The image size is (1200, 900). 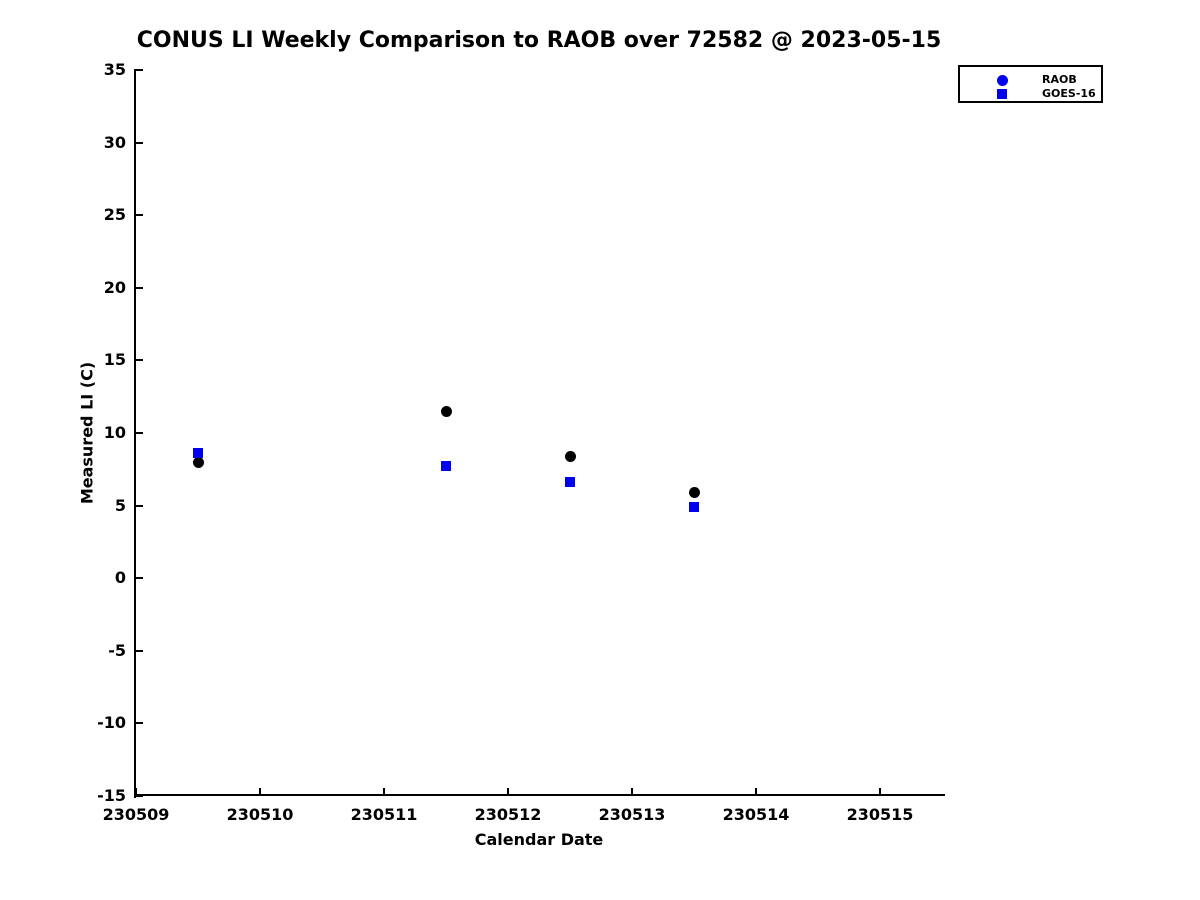 I want to click on y-tick-label: 10, so click(x=114, y=432).